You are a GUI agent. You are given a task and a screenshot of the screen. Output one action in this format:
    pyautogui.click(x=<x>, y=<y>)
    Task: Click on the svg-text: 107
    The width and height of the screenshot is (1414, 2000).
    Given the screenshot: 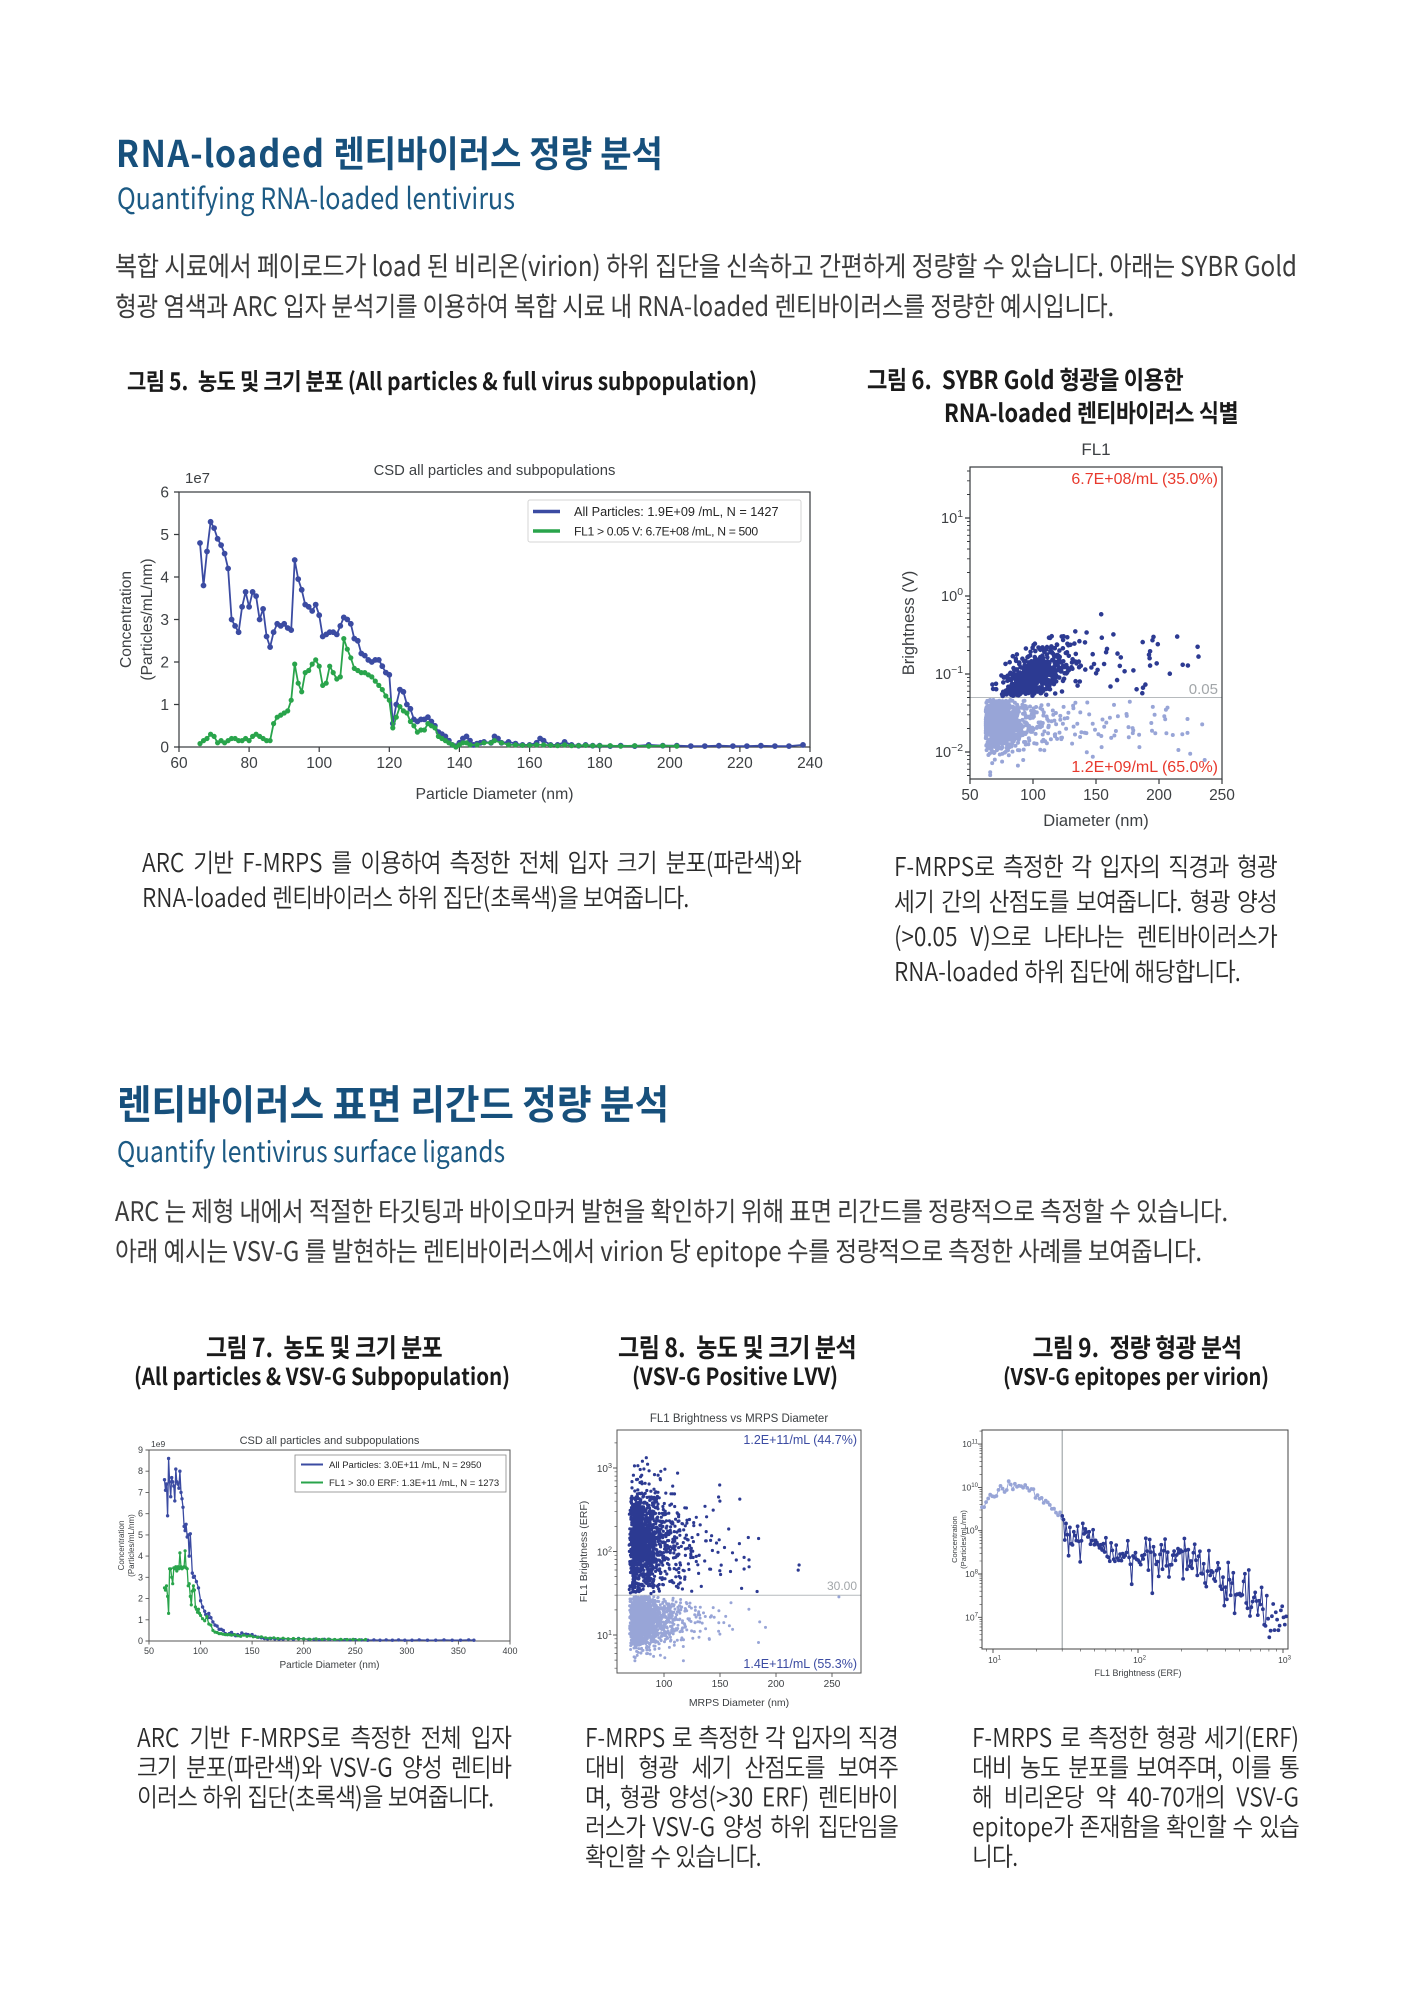 What is the action you would take?
    pyautogui.click(x=971, y=1617)
    